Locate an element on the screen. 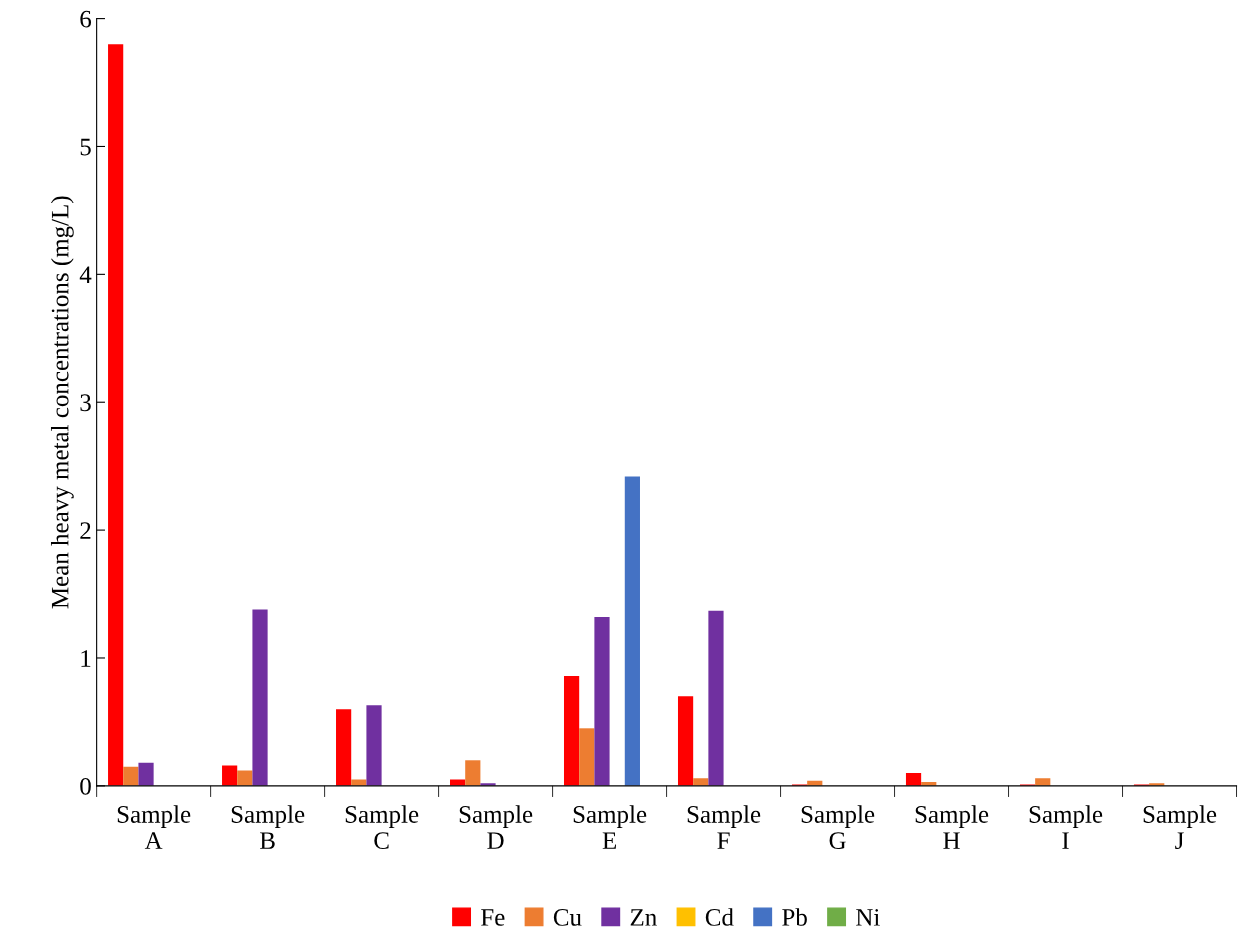 Image resolution: width=1239 pixels, height=930 pixels. legend-label: Cd is located at coordinates (719, 917).